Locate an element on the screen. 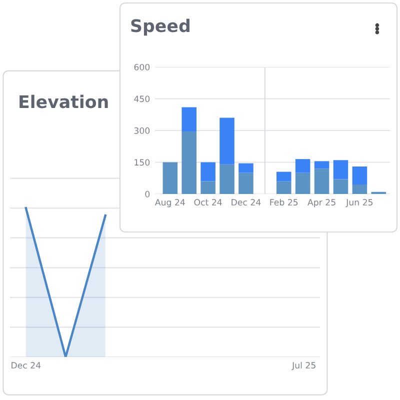 This screenshot has width=400, height=400. y-tick-label: 0 is located at coordinates (147, 194).